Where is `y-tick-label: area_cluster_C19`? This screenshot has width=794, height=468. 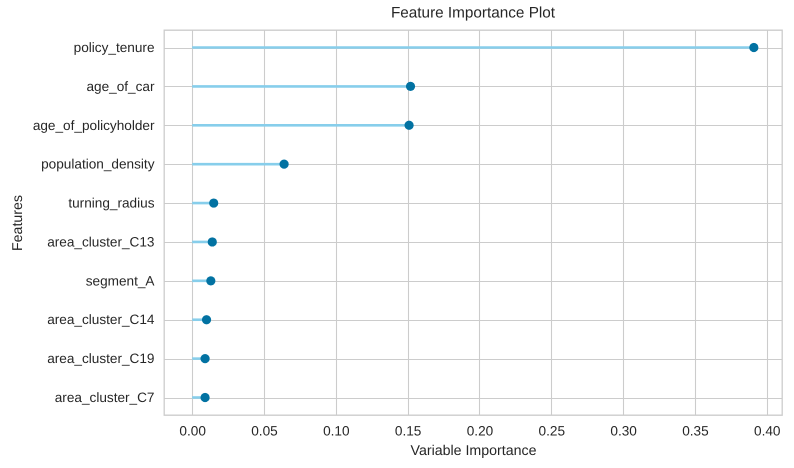 y-tick-label: area_cluster_C19 is located at coordinates (100, 358).